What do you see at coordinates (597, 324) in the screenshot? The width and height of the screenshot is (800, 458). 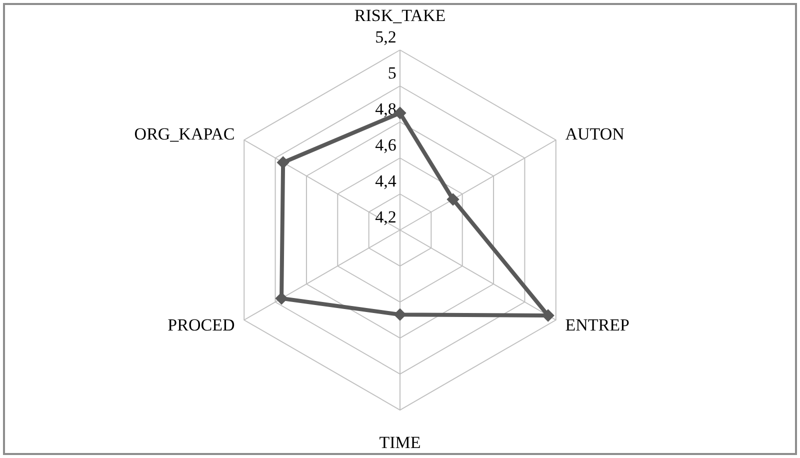 I see `spoke-label: ENTREP` at bounding box center [597, 324].